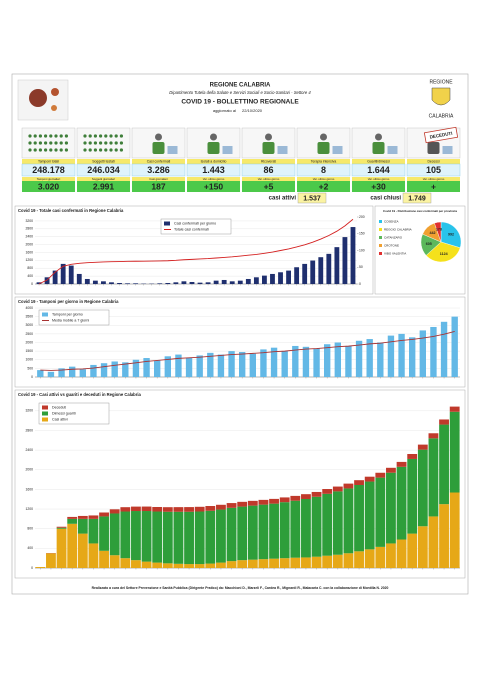  I want to click on y-tick-label: 1500, so click(29, 351).